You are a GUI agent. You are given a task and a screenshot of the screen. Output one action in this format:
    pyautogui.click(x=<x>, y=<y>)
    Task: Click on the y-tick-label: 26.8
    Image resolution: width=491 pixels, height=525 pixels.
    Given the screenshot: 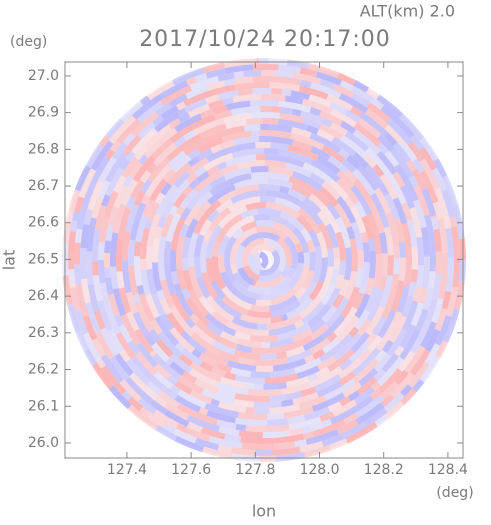 What is the action you would take?
    pyautogui.click(x=43, y=149)
    